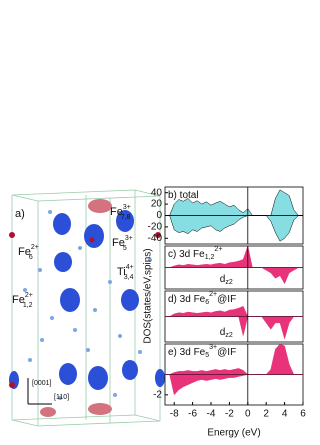 The height and width of the screenshot is (445, 320). Describe the element at coordinates (186, 254) in the screenshot. I see `title-part: c) 3d Fe` at that location.